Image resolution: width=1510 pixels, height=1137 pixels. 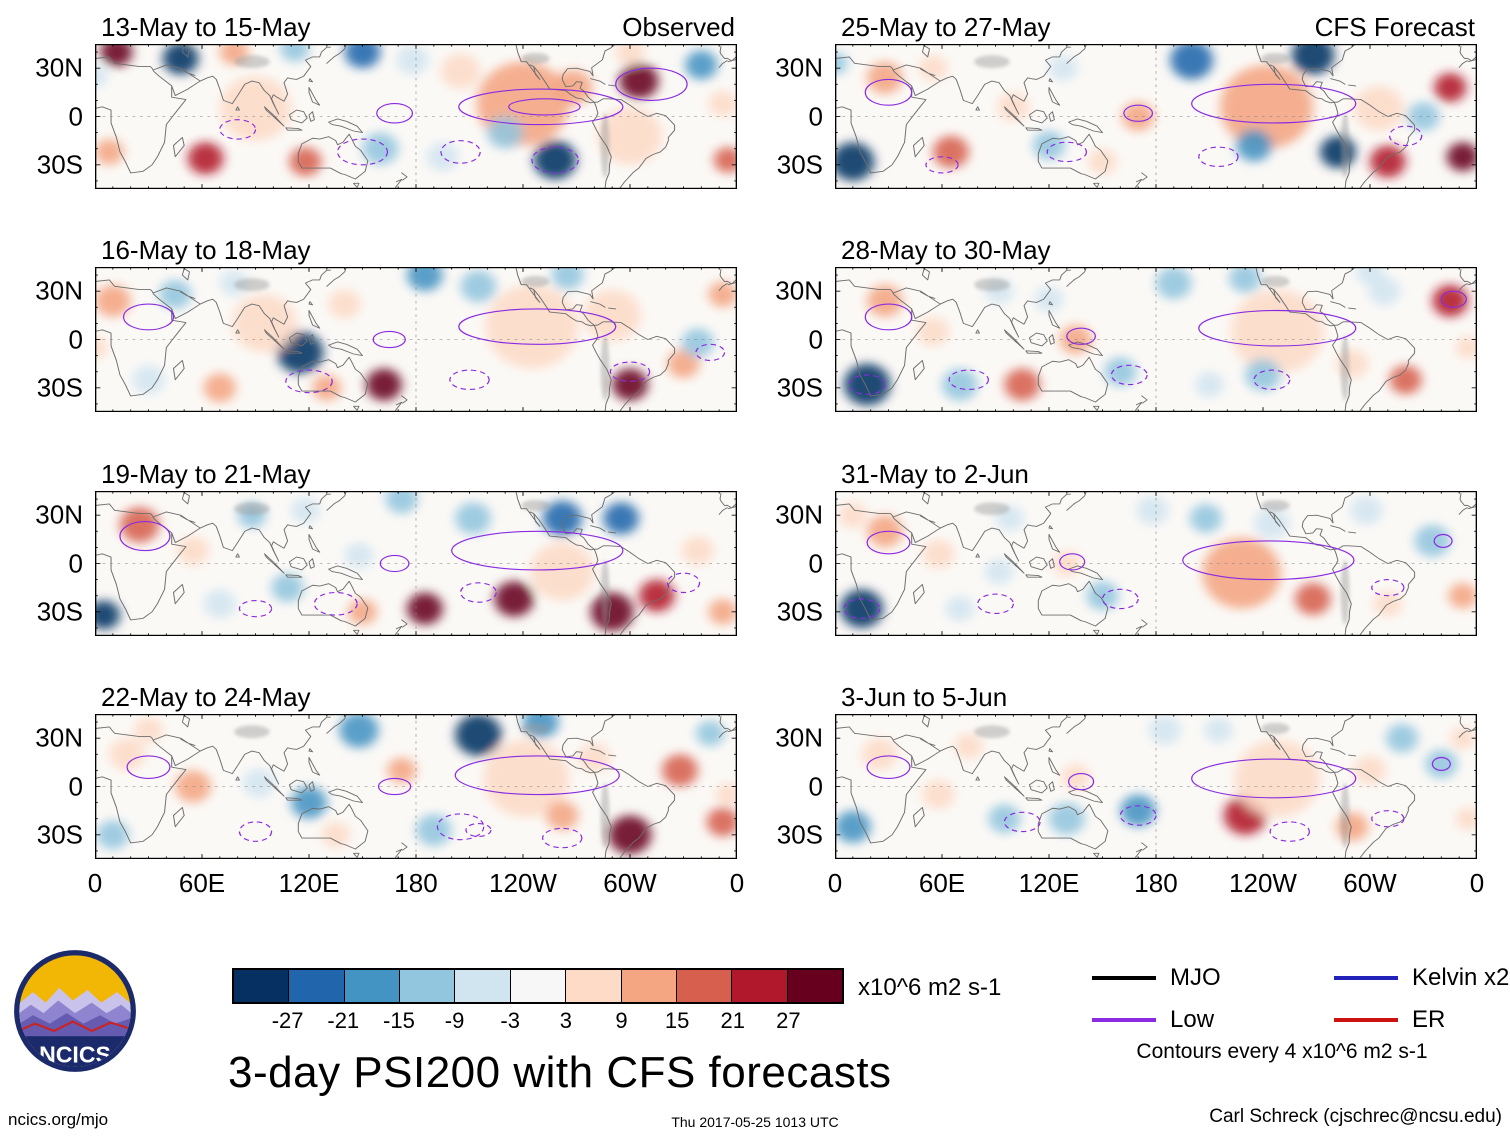 What do you see at coordinates (1192, 1019) in the screenshot?
I see `legend-label: Low` at bounding box center [1192, 1019].